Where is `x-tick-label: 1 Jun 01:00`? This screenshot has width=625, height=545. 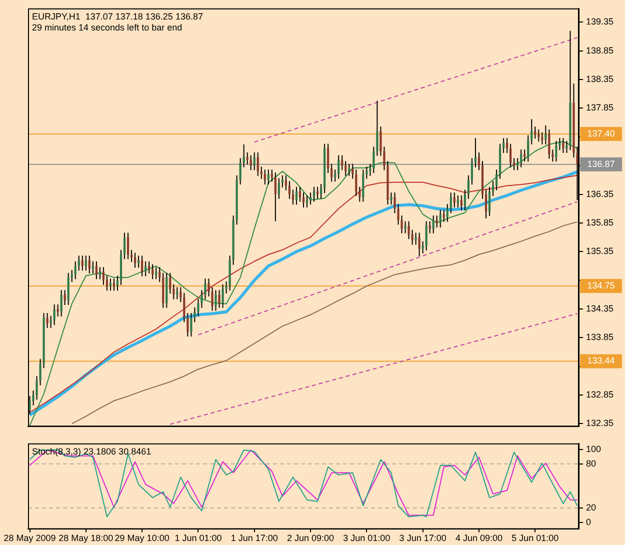
x-tick-label: 1 Jun 01:00 is located at coordinates (198, 538).